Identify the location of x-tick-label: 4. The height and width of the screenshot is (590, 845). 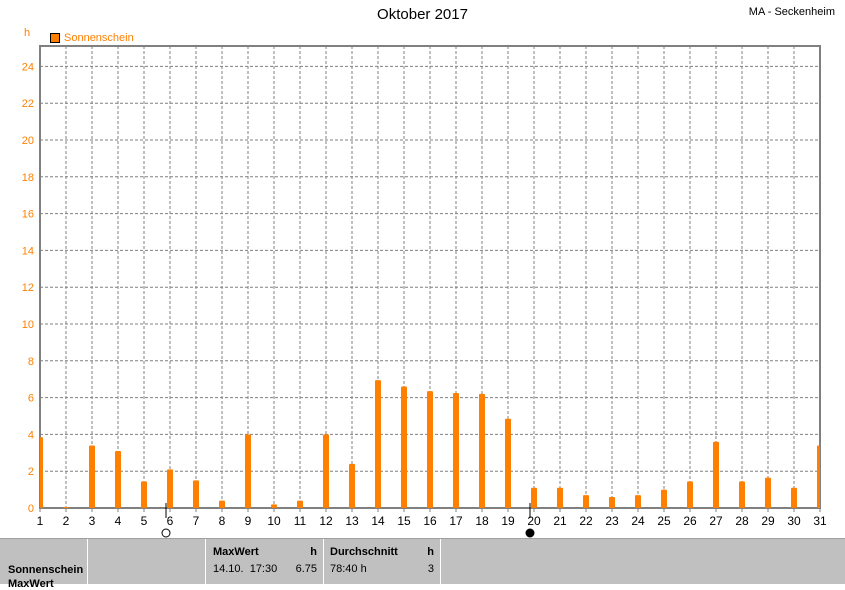
(118, 521).